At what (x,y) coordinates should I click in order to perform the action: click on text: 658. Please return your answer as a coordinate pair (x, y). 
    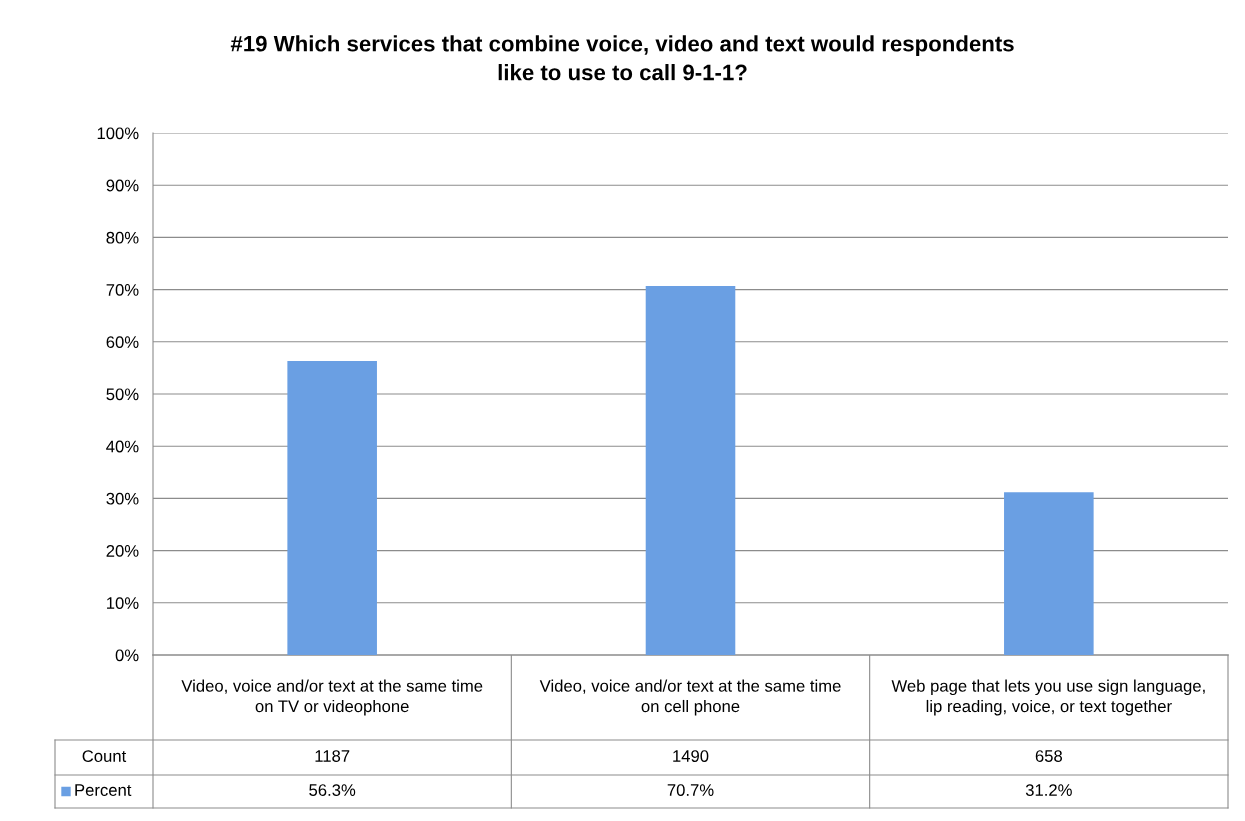
    Looking at the image, I should click on (1049, 756).